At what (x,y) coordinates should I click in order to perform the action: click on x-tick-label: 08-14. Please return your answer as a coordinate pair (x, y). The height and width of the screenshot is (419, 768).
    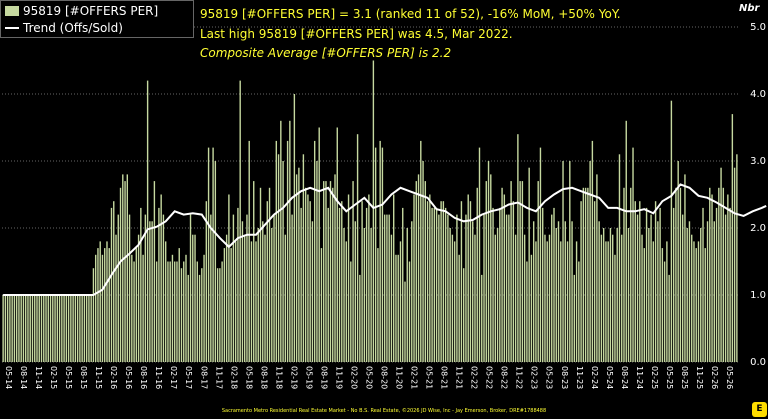
    Looking at the image, I should click on (23, 377).